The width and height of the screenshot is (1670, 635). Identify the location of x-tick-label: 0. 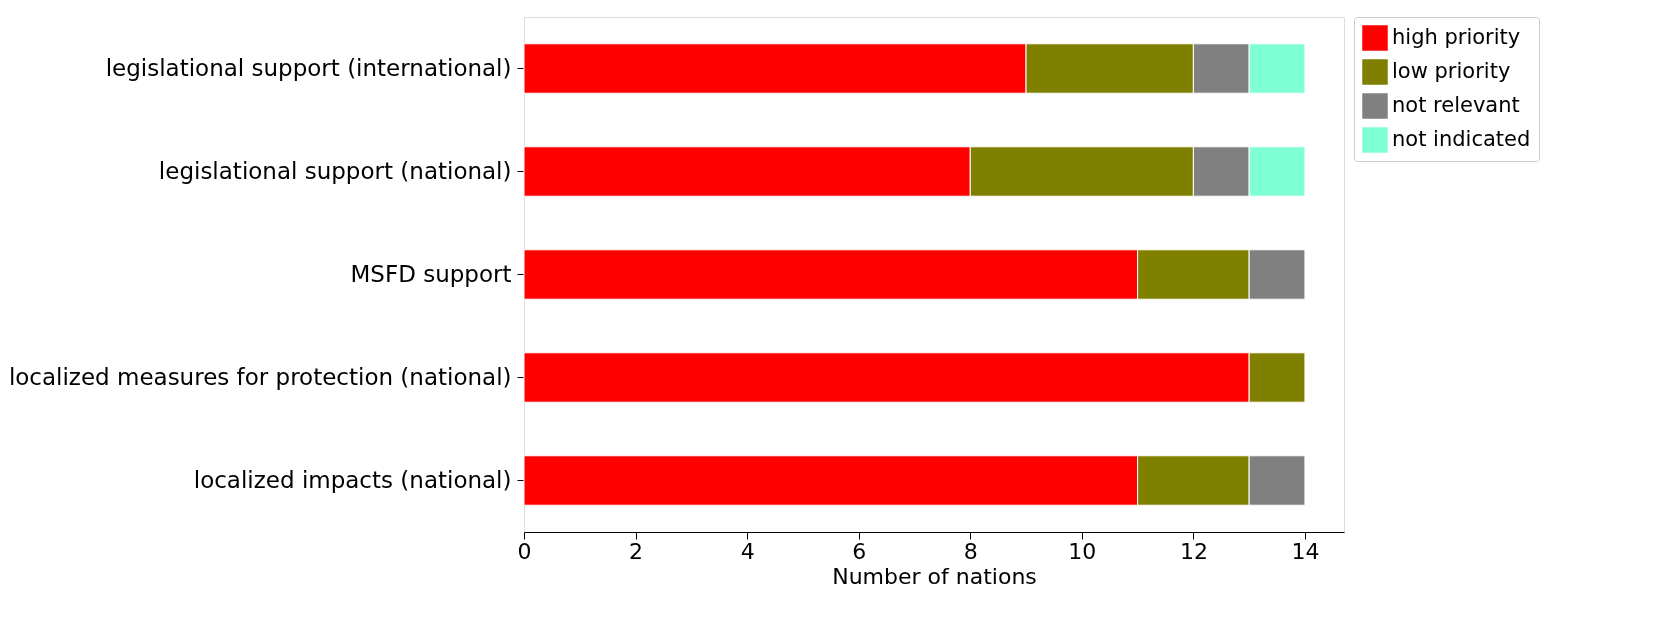
(524, 551).